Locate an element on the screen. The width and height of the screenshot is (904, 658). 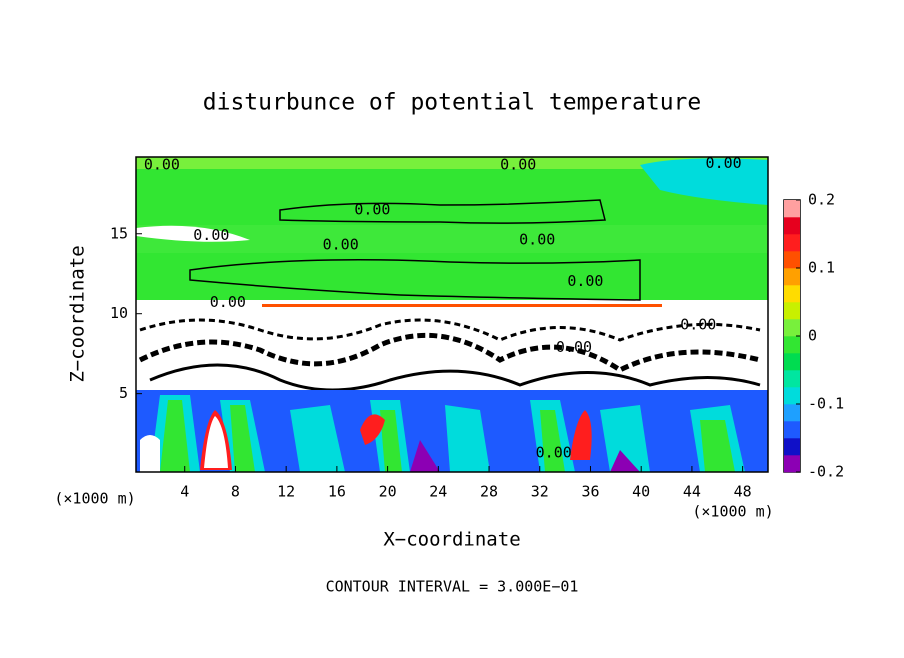
x-tick-label: 48 is located at coordinates (743, 492).